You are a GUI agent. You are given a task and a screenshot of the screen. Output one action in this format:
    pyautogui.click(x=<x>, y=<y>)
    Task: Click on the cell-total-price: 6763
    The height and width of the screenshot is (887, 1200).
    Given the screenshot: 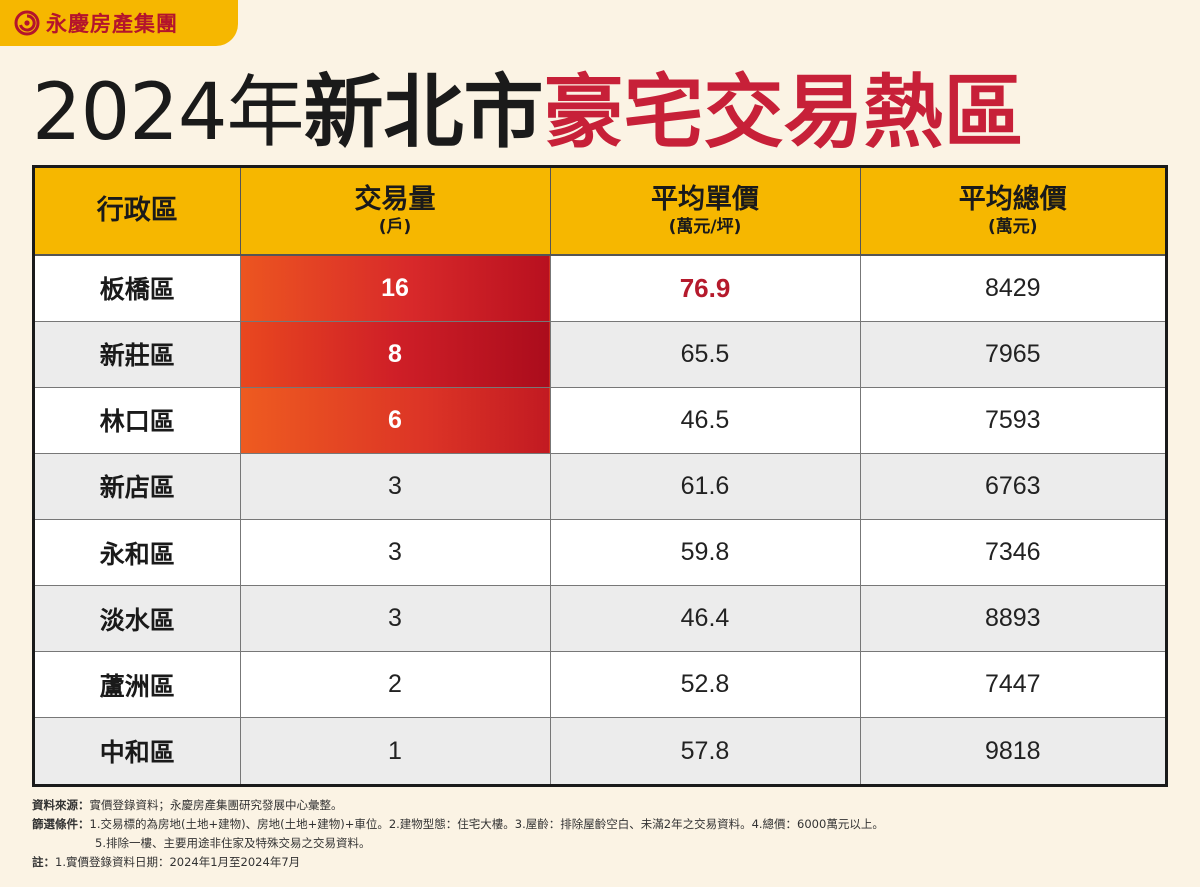 What is the action you would take?
    pyautogui.click(x=1012, y=487)
    